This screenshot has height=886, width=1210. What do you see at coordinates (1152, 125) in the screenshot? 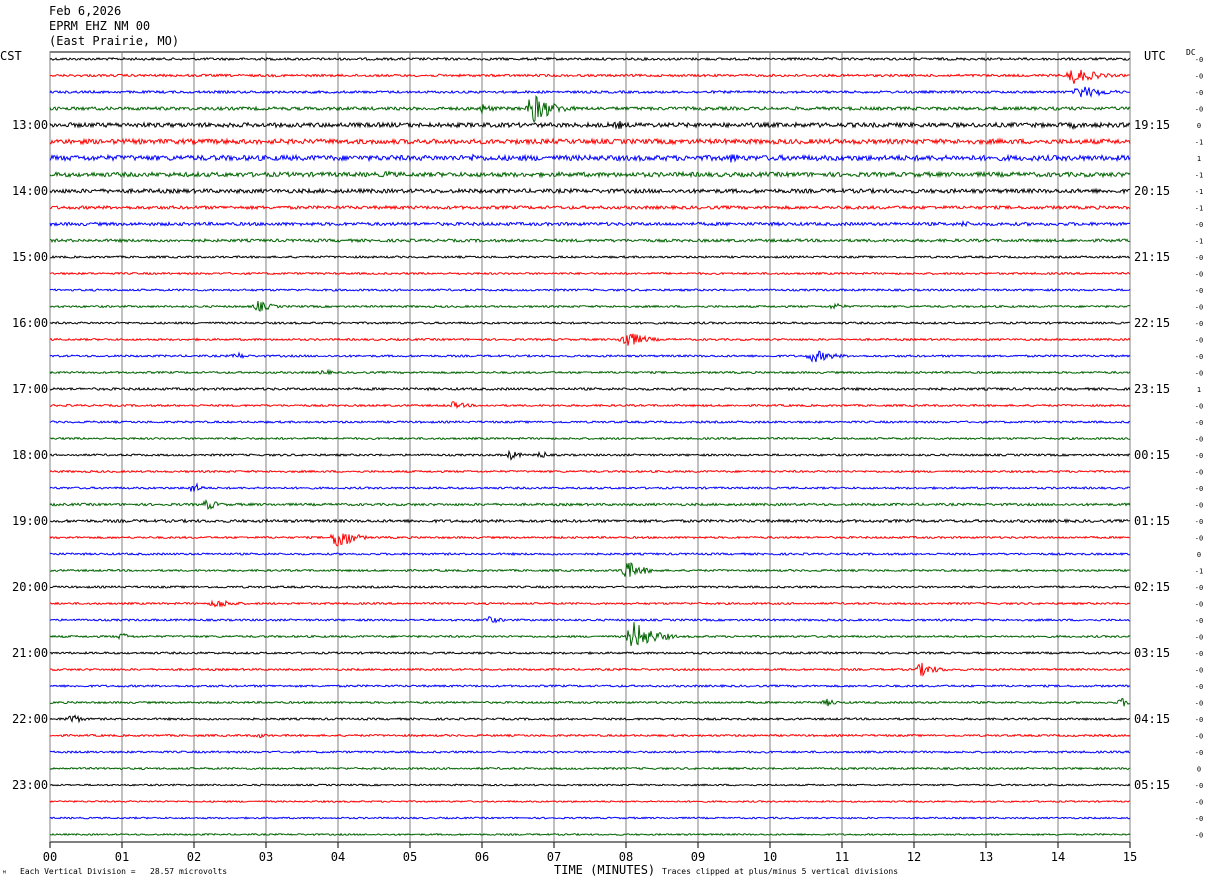
I see `right-hour-label: 19:15` at bounding box center [1152, 125].